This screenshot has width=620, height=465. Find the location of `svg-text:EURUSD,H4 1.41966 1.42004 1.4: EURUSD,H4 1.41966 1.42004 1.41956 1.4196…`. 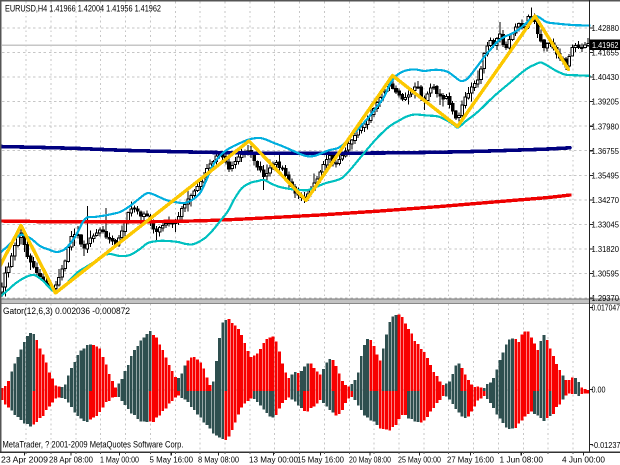

svg-text:EURUSD,H4 1.41966 1.42004 1.4: EURUSD,H4 1.41966 1.42004 1.41956 1.4196… is located at coordinates (83, 9).